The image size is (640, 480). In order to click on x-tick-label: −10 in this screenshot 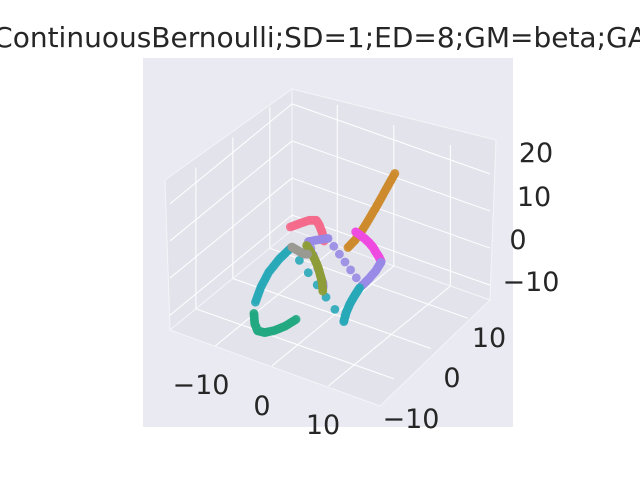, I will do `click(201, 385)`.